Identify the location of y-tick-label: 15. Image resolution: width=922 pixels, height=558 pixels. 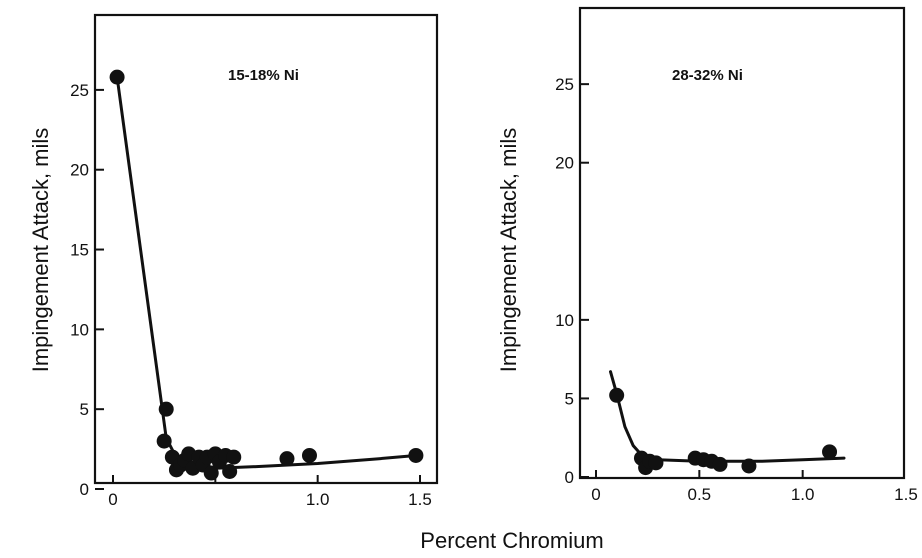
(79, 250).